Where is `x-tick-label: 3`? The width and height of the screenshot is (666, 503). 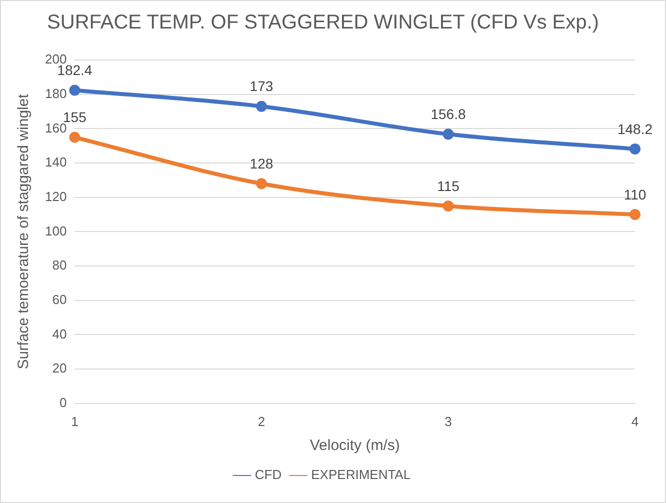
x-tick-label: 3 is located at coordinates (448, 421).